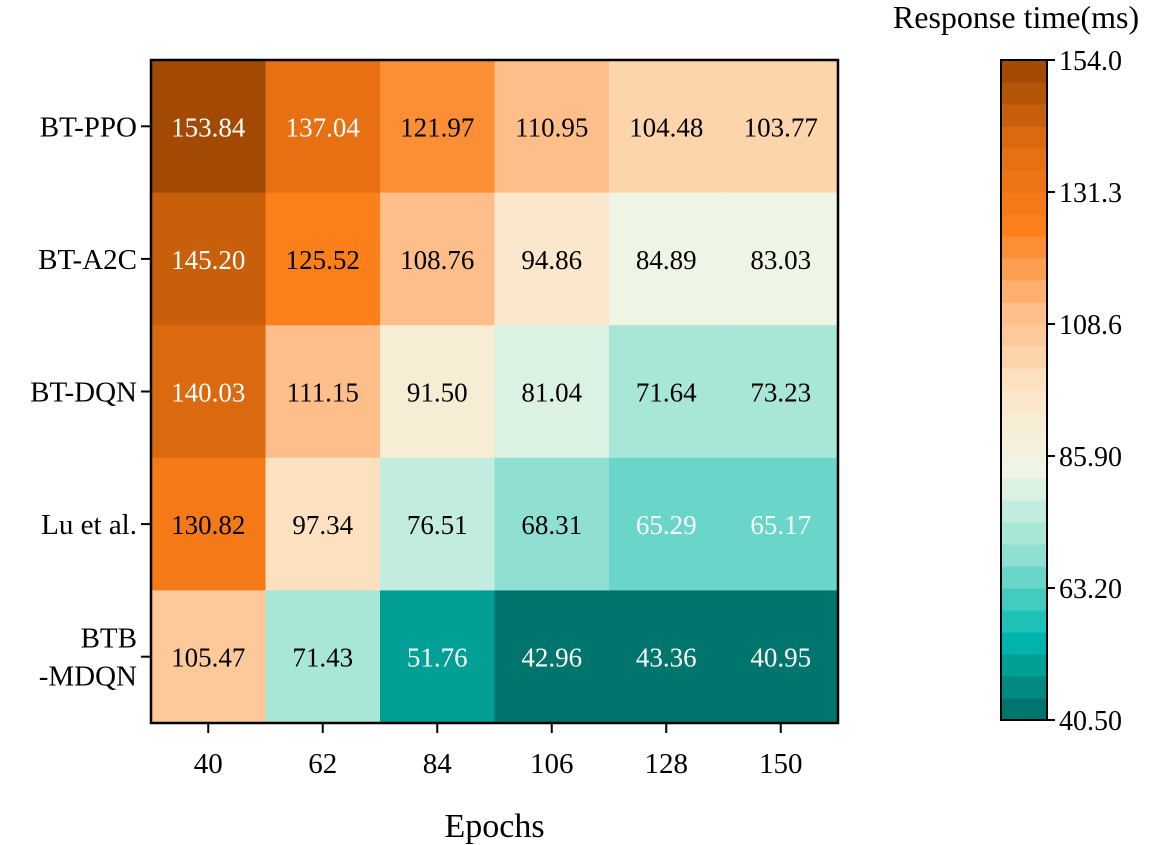 This screenshot has height=845, width=1168. I want to click on cell-value-label: 97.34, so click(322, 525).